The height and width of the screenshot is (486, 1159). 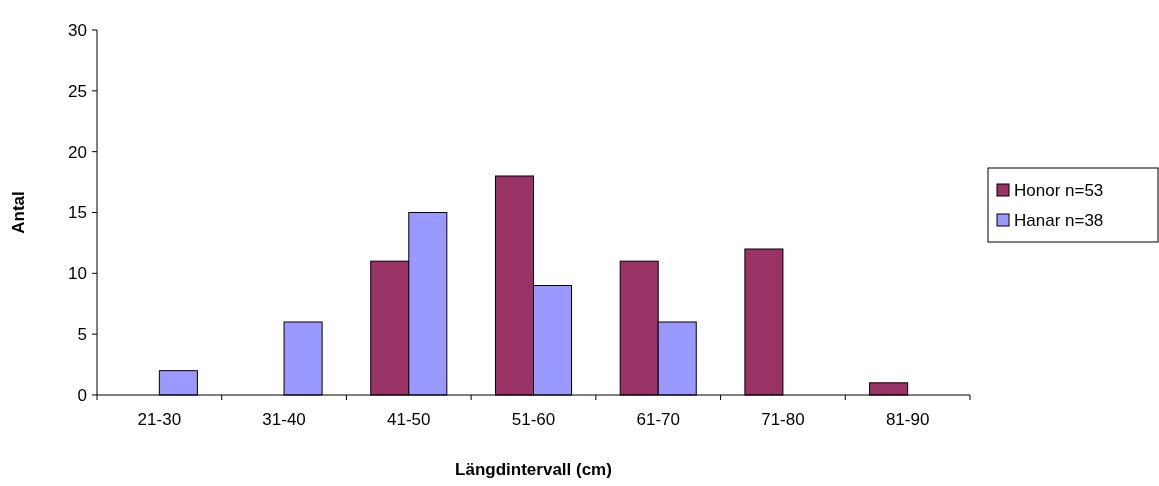 What do you see at coordinates (1059, 220) in the screenshot?
I see `legend-label: Hanar n=38` at bounding box center [1059, 220].